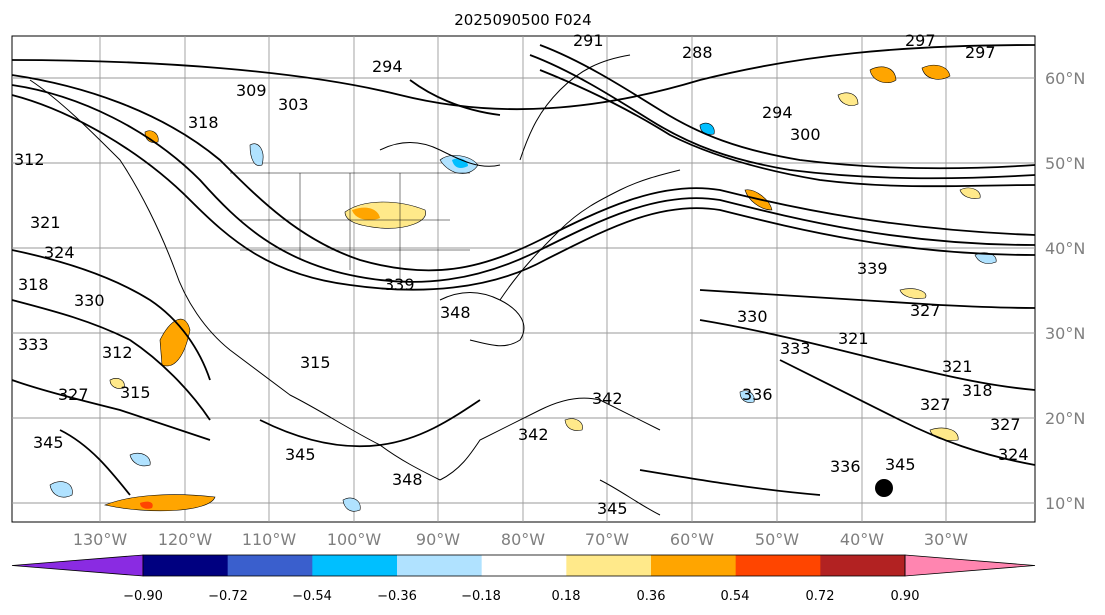  Describe the element at coordinates (1065, 291) in the screenshot. I see `latitude-labels: 60°N 50°N 40°N 30°N 20°N 10°N` at that location.